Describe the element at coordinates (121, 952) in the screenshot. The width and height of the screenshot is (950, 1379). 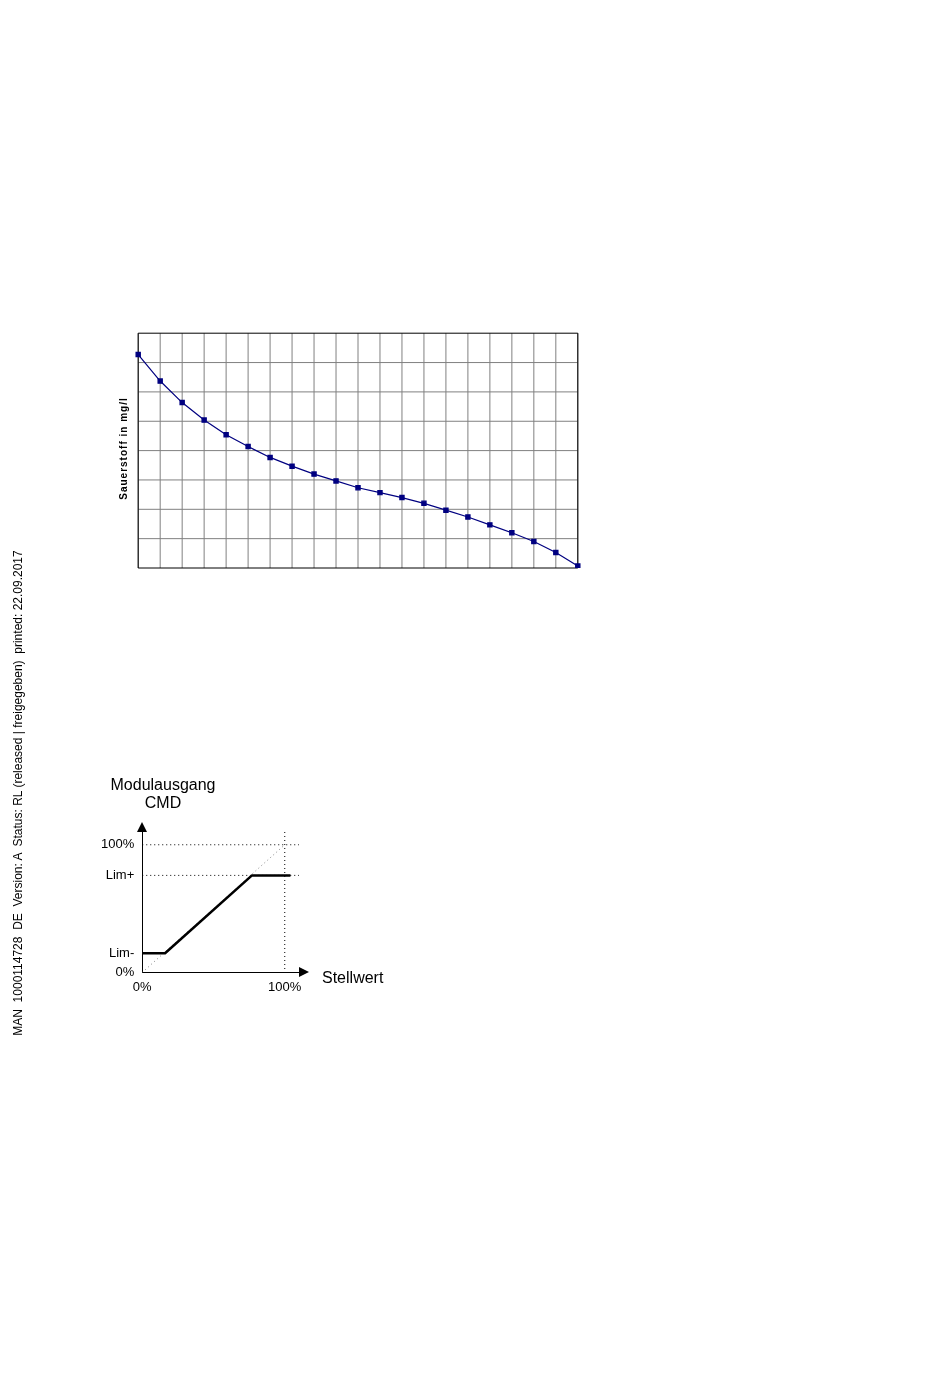
I see `y-tick-label: Lim-` at that location.